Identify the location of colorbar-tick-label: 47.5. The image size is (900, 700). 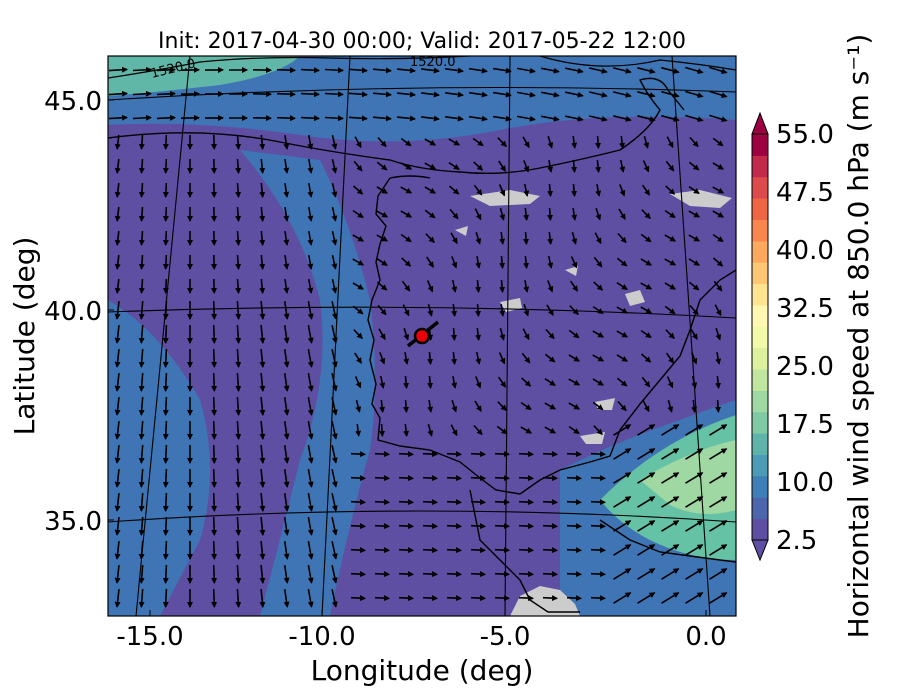
(805, 193).